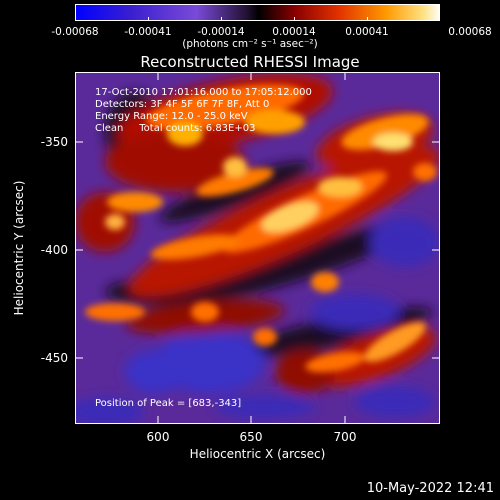 The height and width of the screenshot is (500, 500). What do you see at coordinates (251, 437) in the screenshot?
I see `x-tick-label: 650` at bounding box center [251, 437].